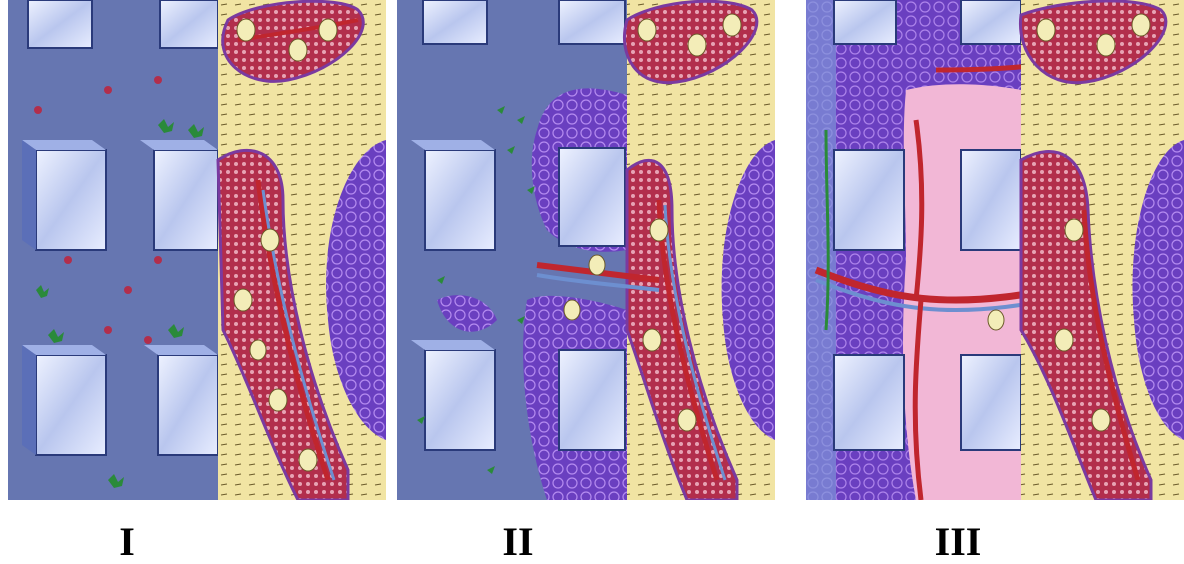 The height and width of the screenshot is (564, 1184). Describe the element at coordinates (958, 541) in the screenshot. I see `stage-label-3: III` at that location.